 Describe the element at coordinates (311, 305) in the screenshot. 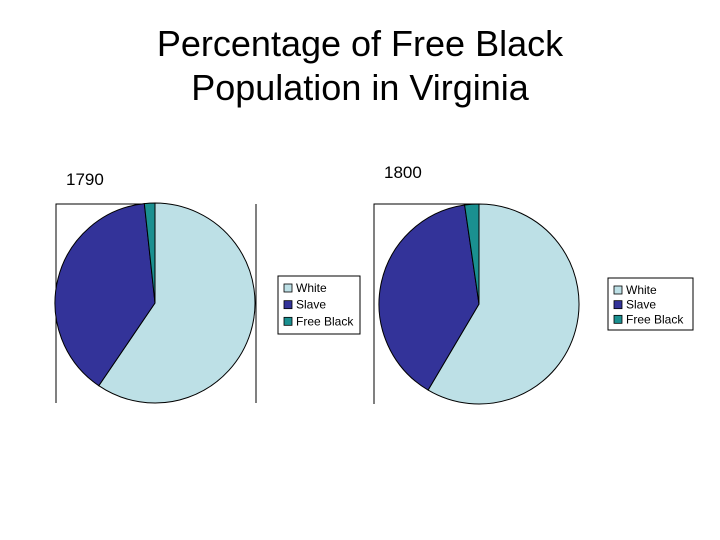

I see `legend-label-slave-1790: Slave` at that location.